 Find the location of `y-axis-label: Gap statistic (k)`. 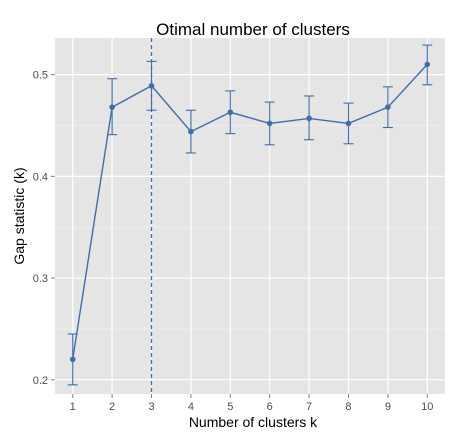

y-axis-label: Gap statistic (k) is located at coordinates (19, 215).